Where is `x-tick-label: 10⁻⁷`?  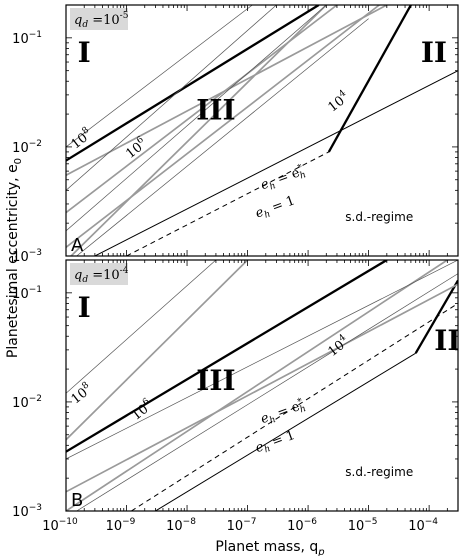
x-tick-label: 10⁻⁷ is located at coordinates (242, 525).